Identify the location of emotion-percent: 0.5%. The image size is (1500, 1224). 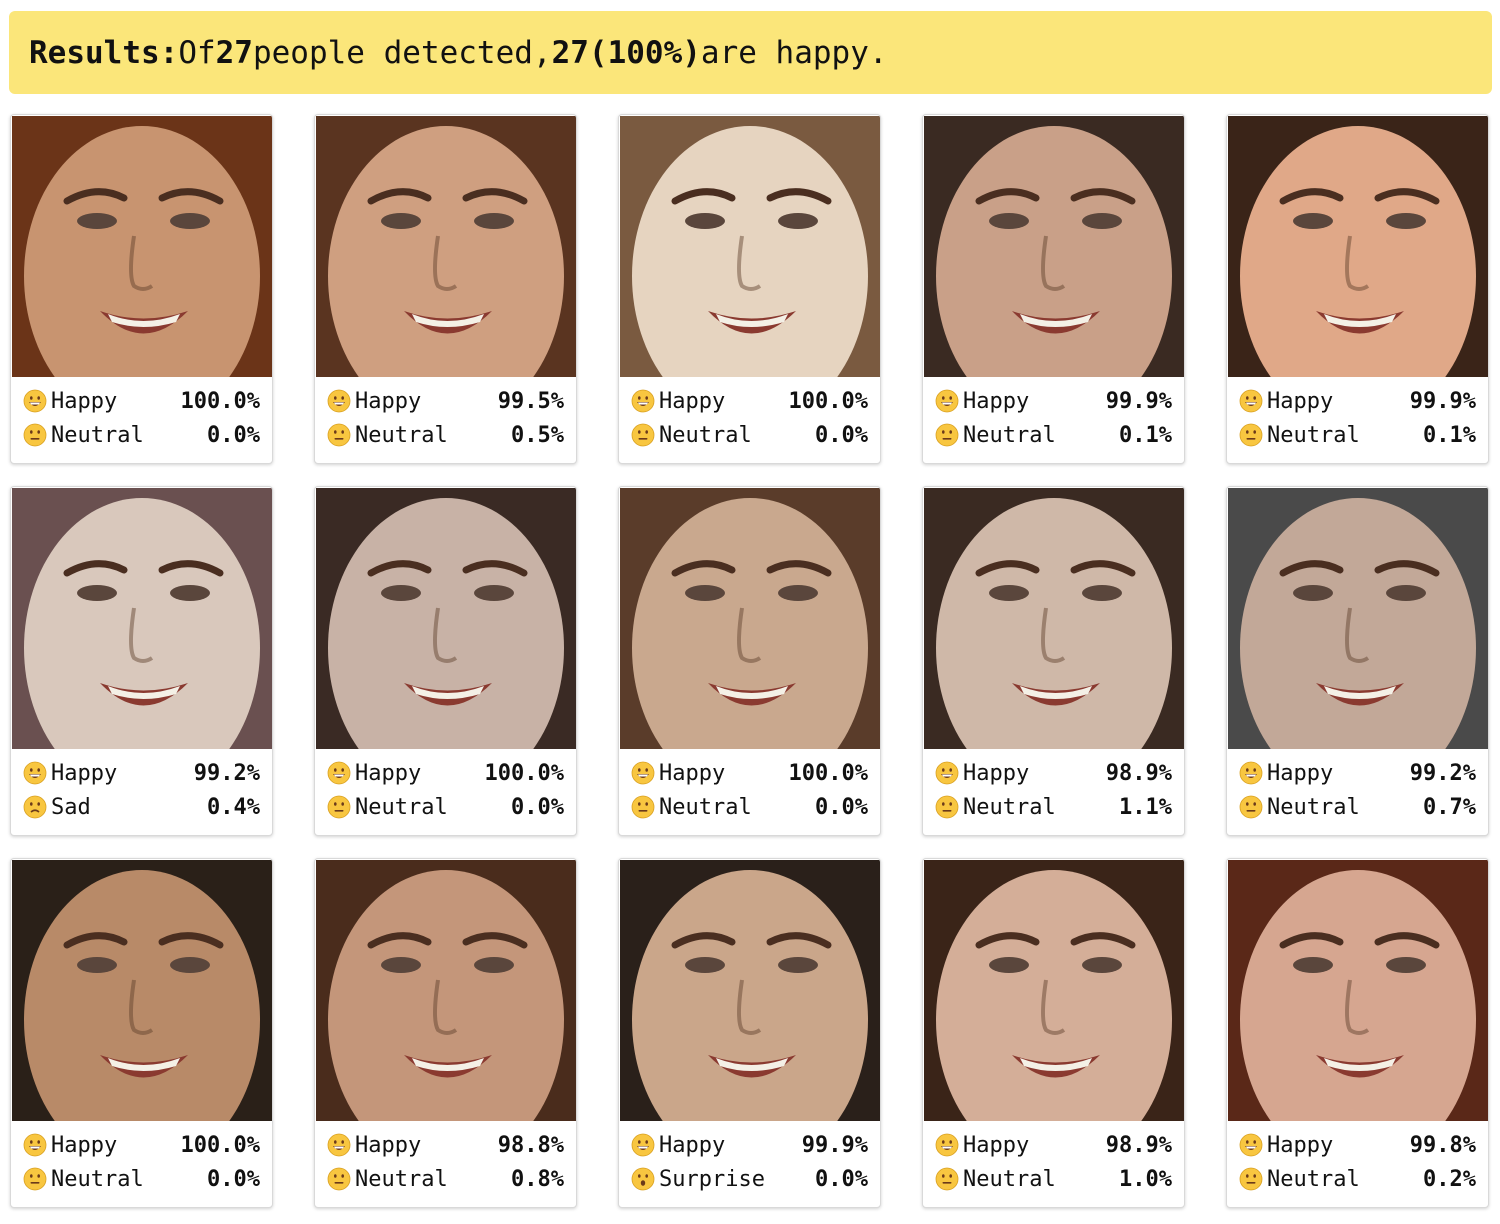
(537, 435).